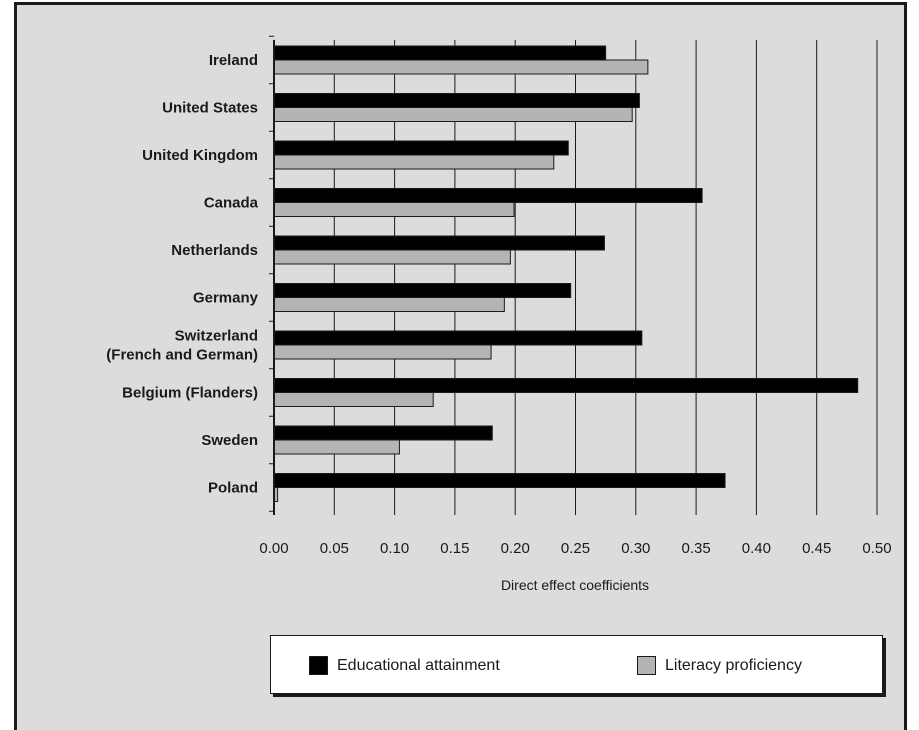  What do you see at coordinates (353, 399) in the screenshot?
I see `bar-belgium-flanders-literacy-proficiency` at bounding box center [353, 399].